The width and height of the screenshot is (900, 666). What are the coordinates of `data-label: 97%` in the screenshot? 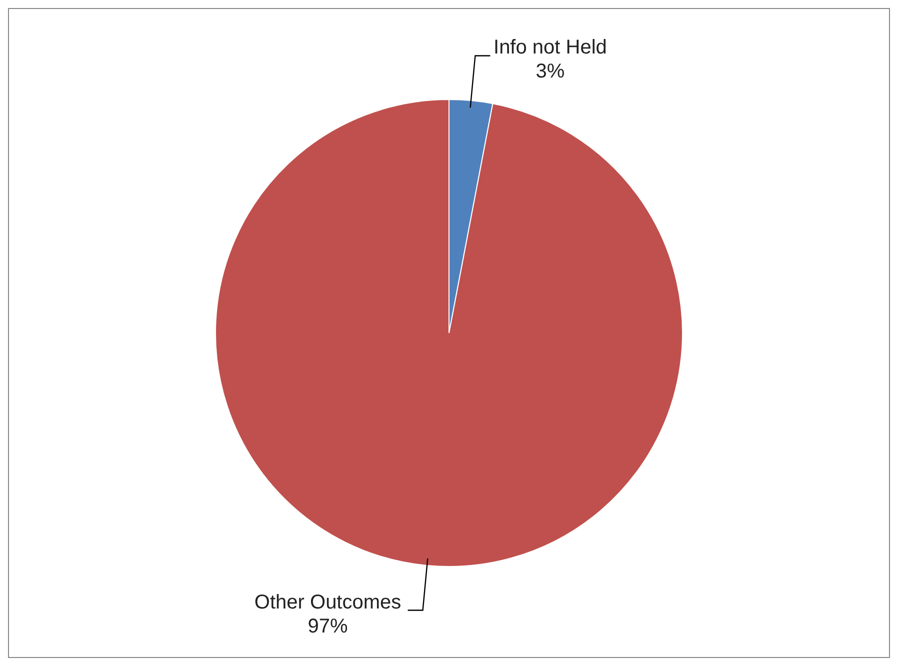 It's located at (328, 626).